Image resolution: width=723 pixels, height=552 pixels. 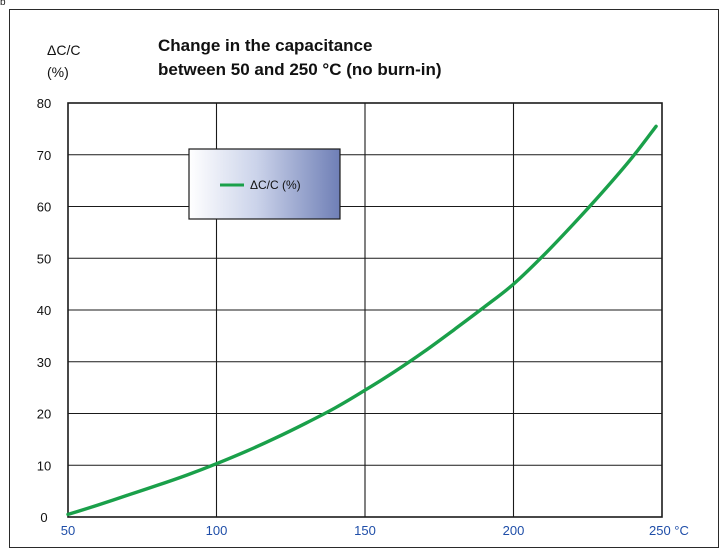 I want to click on x-tick-label-100: 100, so click(x=217, y=530).